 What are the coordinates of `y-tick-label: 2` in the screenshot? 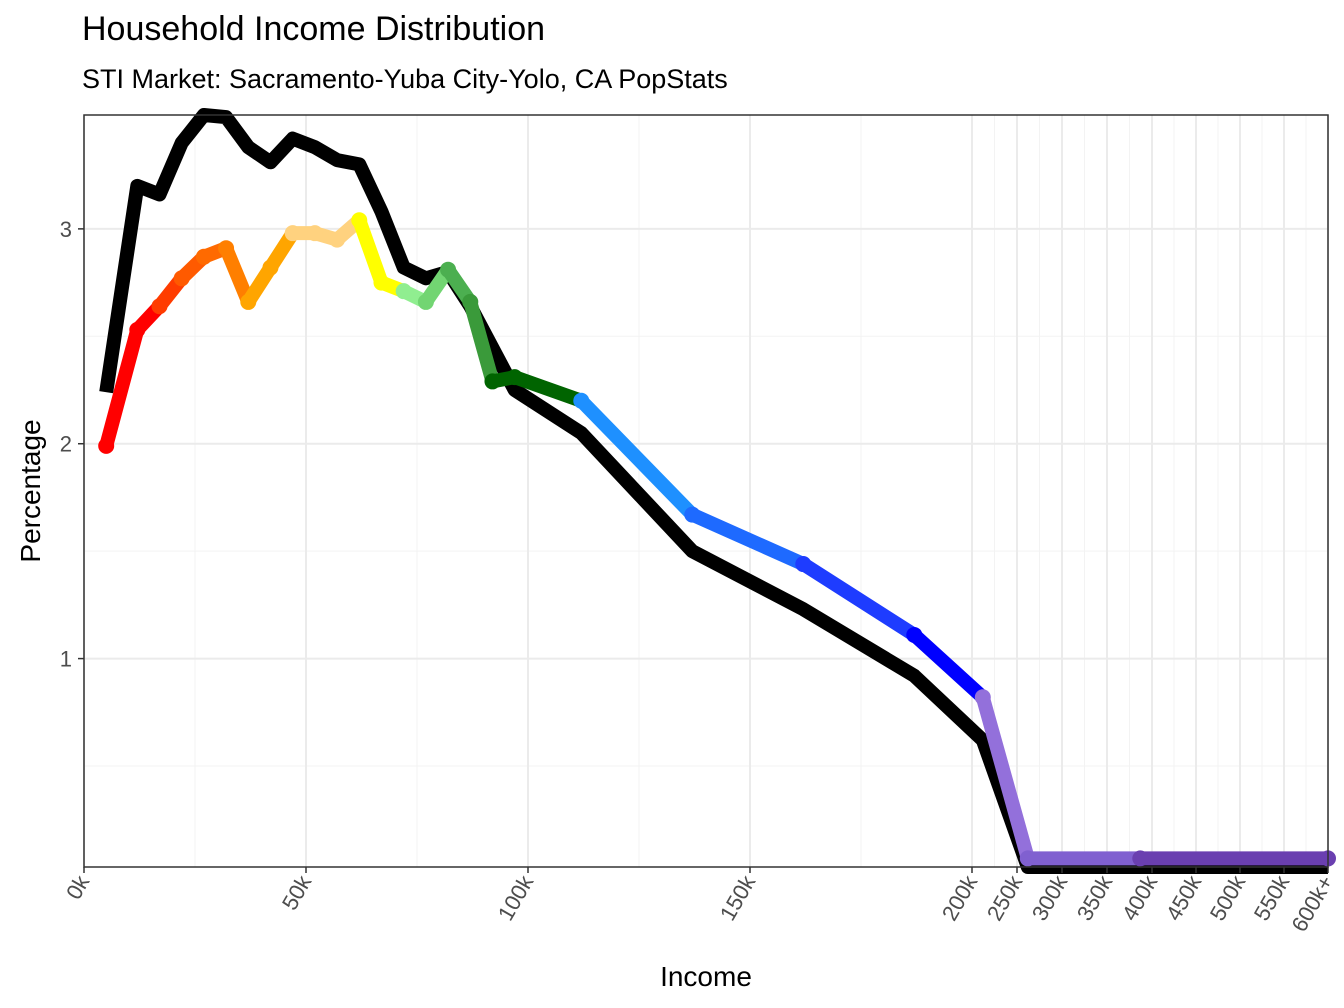 It's located at (66, 444).